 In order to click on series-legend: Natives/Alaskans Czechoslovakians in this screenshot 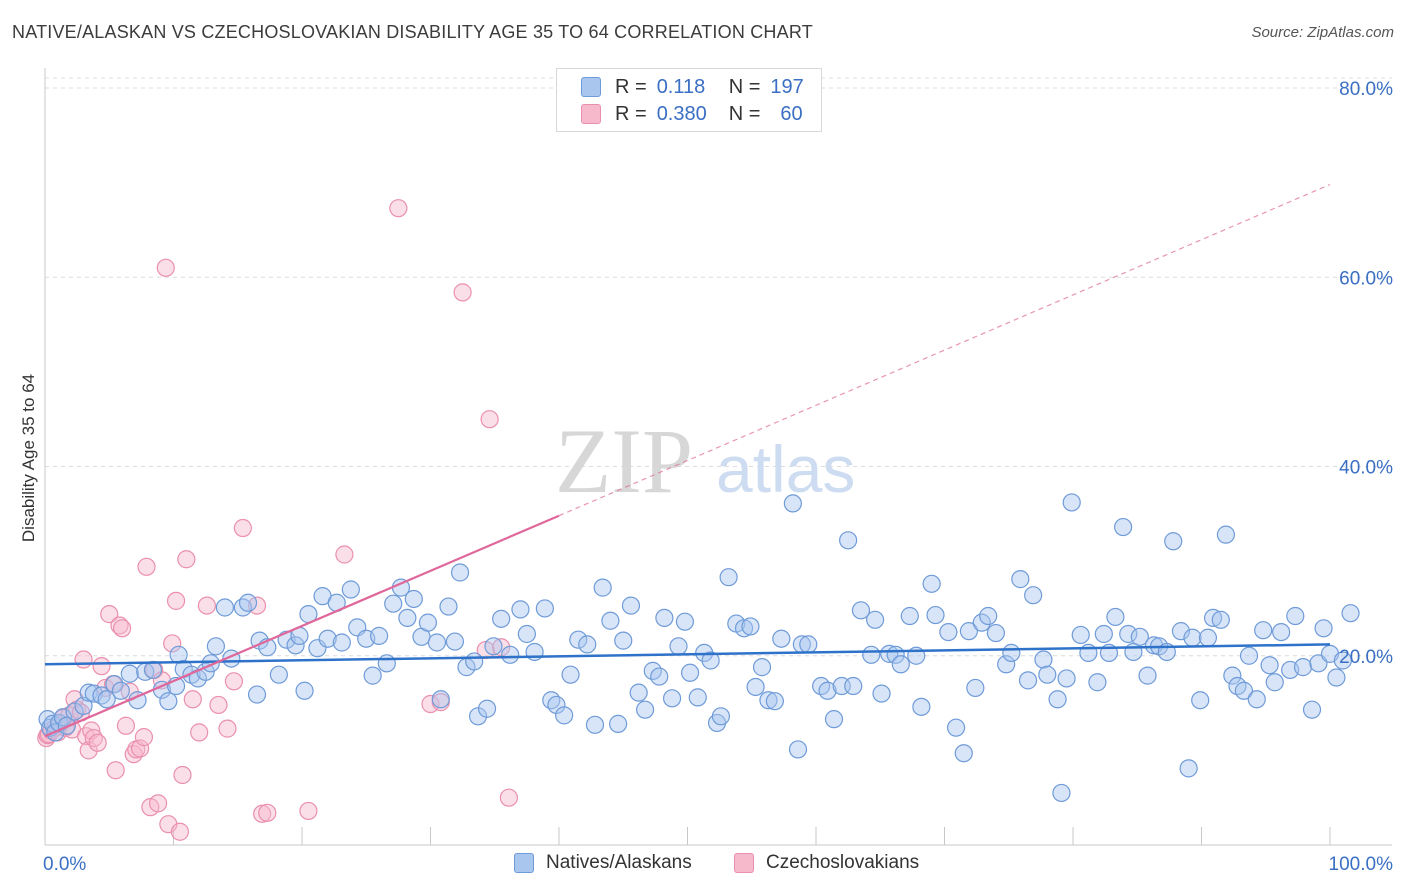, I will do `click(703, 864)`.